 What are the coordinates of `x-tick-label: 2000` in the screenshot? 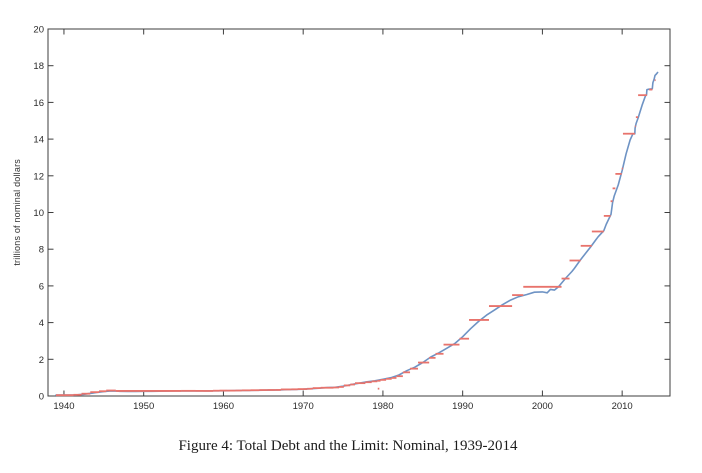 It's located at (542, 406).